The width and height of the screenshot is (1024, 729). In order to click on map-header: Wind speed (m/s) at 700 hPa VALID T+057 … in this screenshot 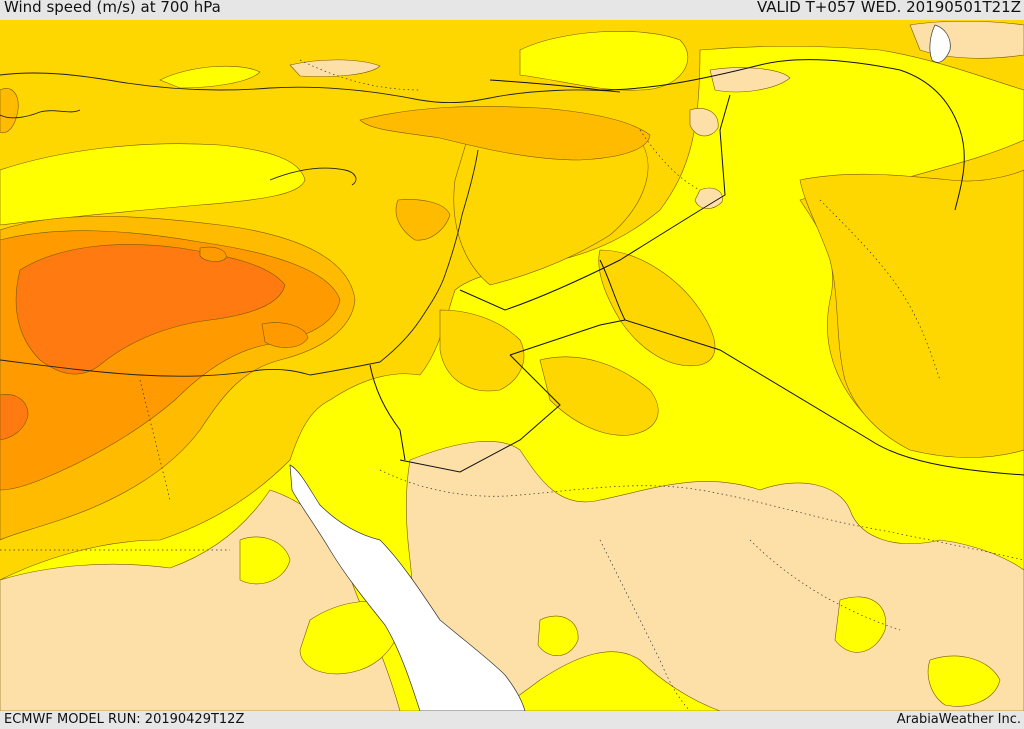, I will do `click(512, 10)`.